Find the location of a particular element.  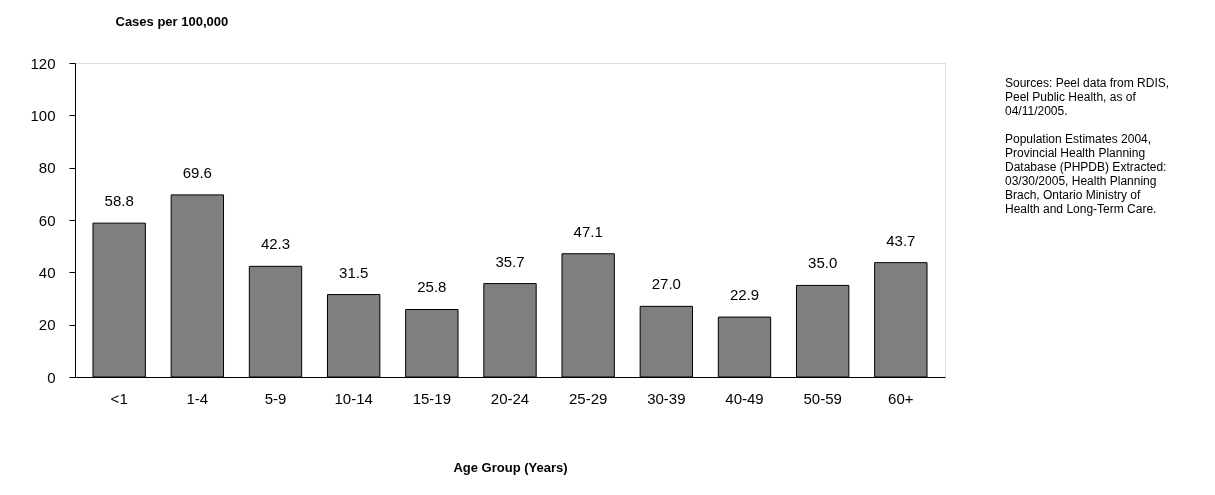

data-label: 27.0 is located at coordinates (666, 284).